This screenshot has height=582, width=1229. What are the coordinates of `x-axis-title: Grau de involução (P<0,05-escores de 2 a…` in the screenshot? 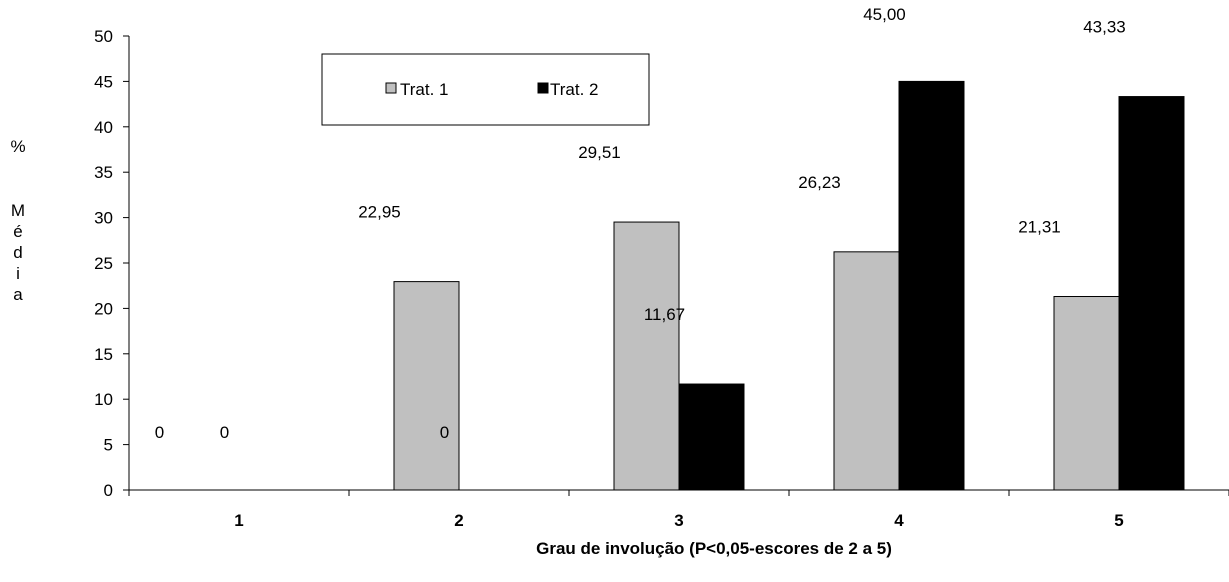 It's located at (714, 548).